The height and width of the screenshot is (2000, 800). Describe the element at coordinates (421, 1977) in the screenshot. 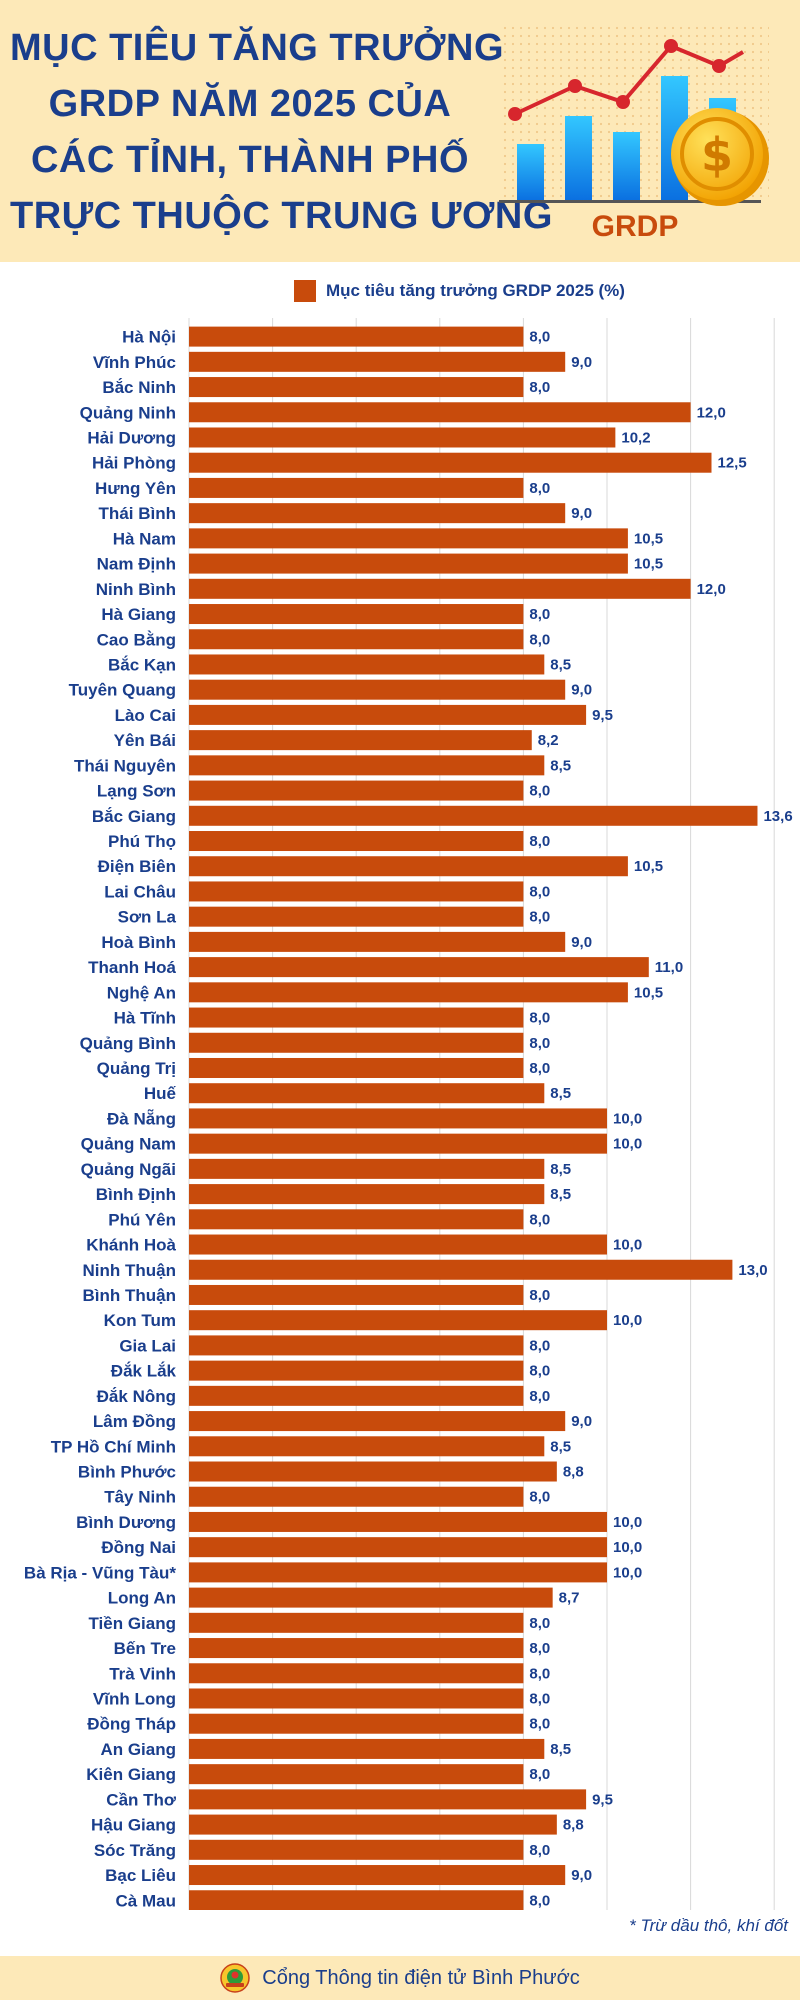

I see `footer-text: Cổng Thông tin điện tử Bình Phước` at that location.